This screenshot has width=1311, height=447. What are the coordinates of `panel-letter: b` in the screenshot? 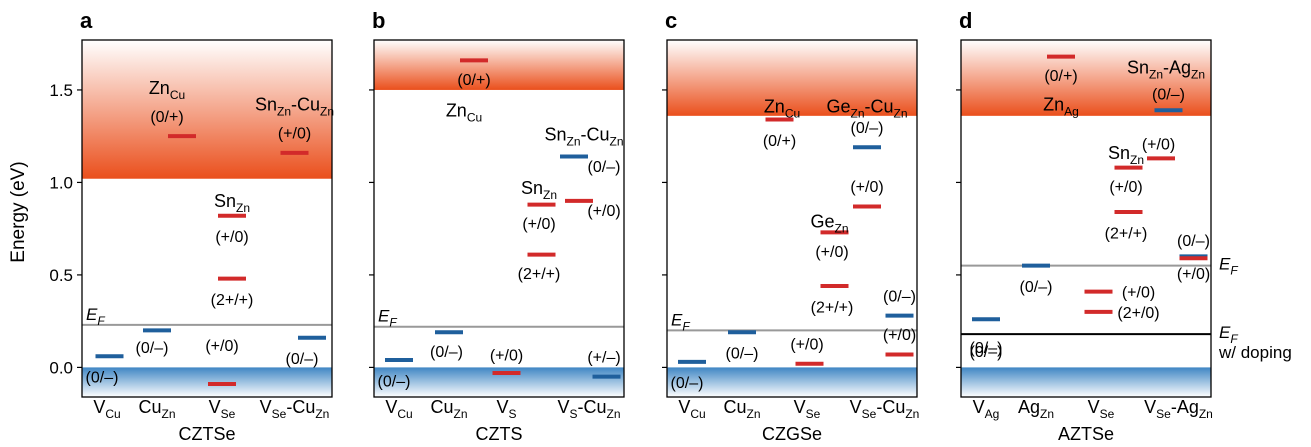 It's located at (378, 20).